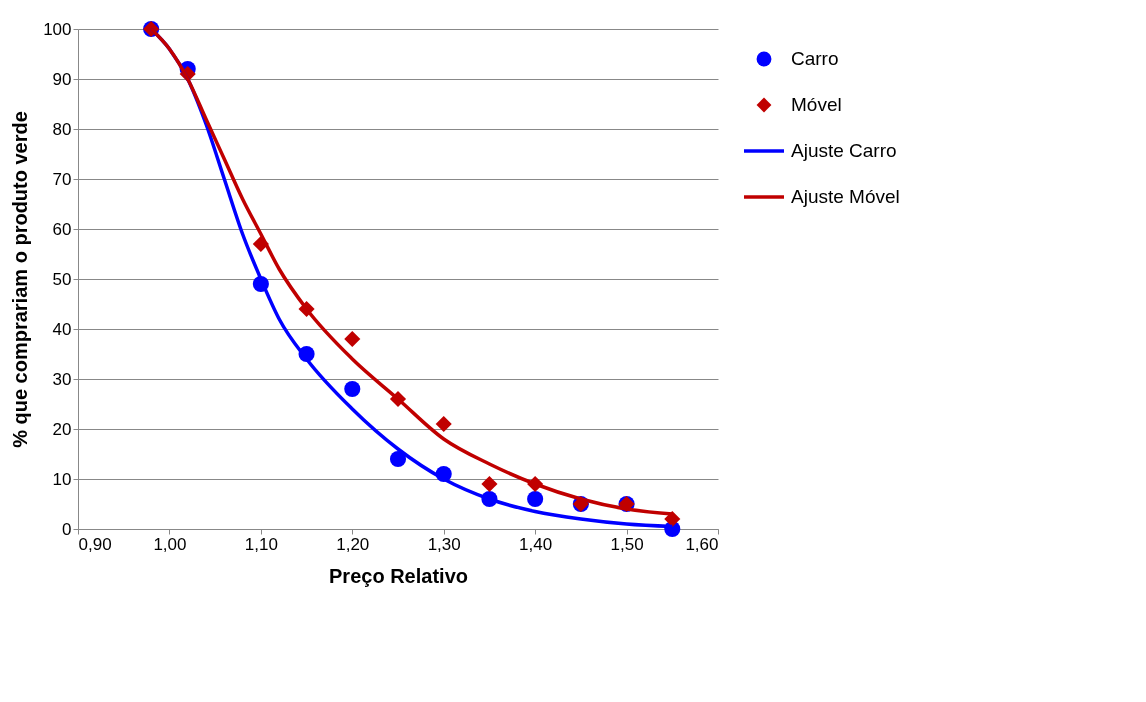  I want to click on x-tick-label: 1,20, so click(353, 544).